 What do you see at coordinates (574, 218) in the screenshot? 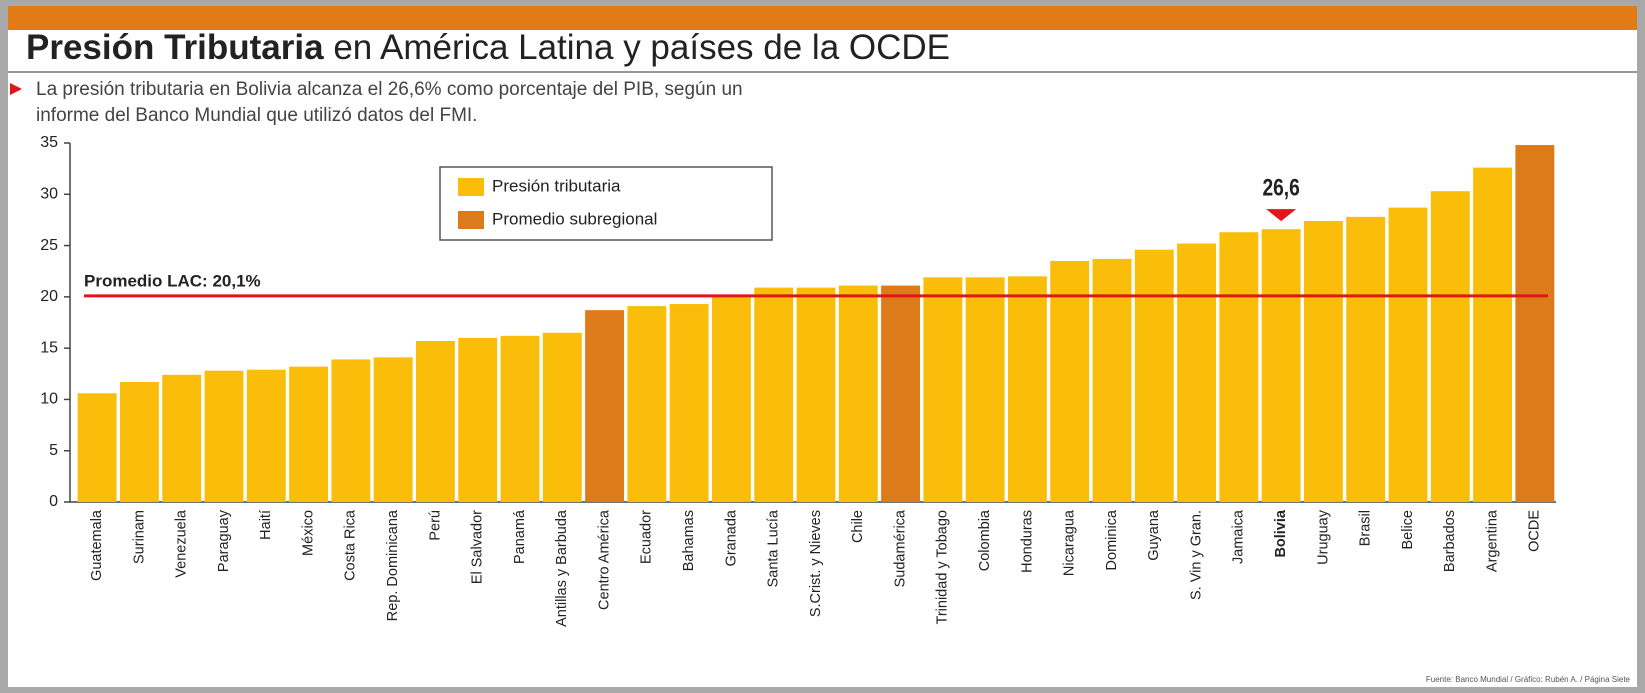
I see `legend-label: Promedio subregional` at bounding box center [574, 218].